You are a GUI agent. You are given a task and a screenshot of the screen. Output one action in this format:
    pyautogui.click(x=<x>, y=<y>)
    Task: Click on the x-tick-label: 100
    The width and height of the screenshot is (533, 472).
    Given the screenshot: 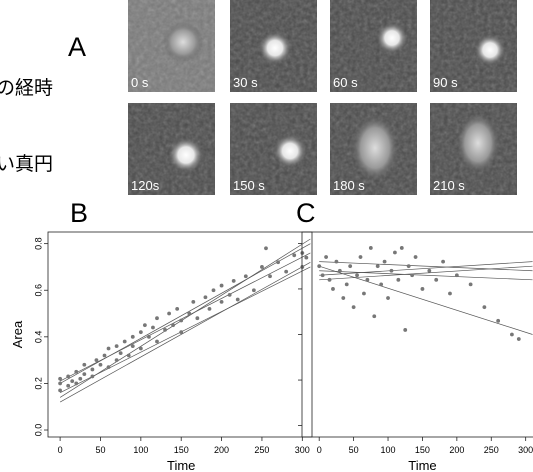 What is the action you would take?
    pyautogui.click(x=388, y=450)
    